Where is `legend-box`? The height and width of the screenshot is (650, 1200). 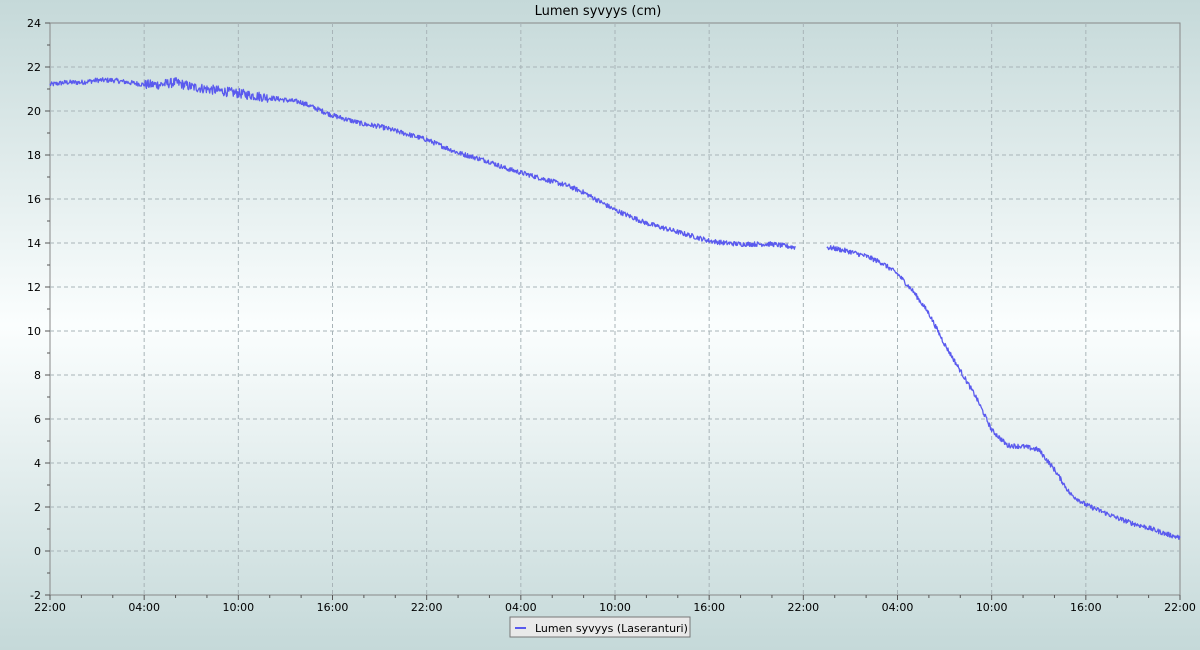
legend-box is located at coordinates (600, 627).